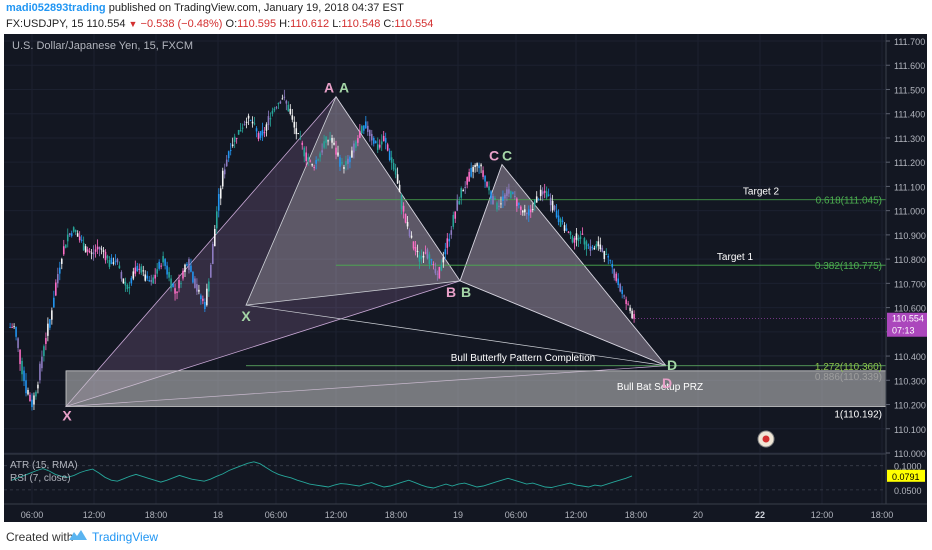 The width and height of the screenshot is (932, 550). Describe the element at coordinates (735, 257) in the screenshot. I see `level-label: Target 1` at that location.